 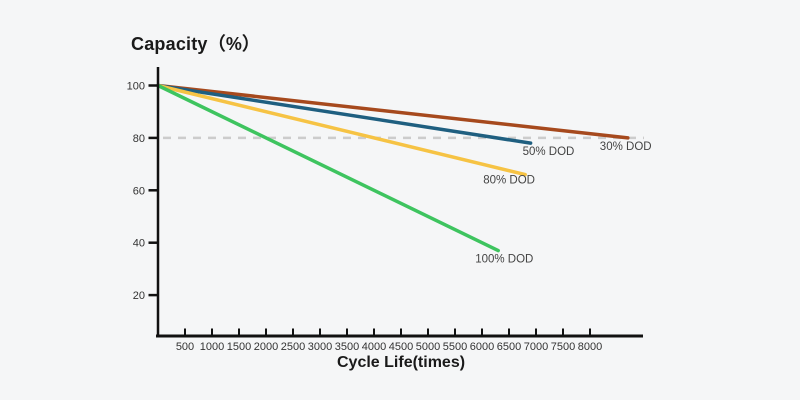 I want to click on x-tick-label: 2000, so click(x=266, y=347).